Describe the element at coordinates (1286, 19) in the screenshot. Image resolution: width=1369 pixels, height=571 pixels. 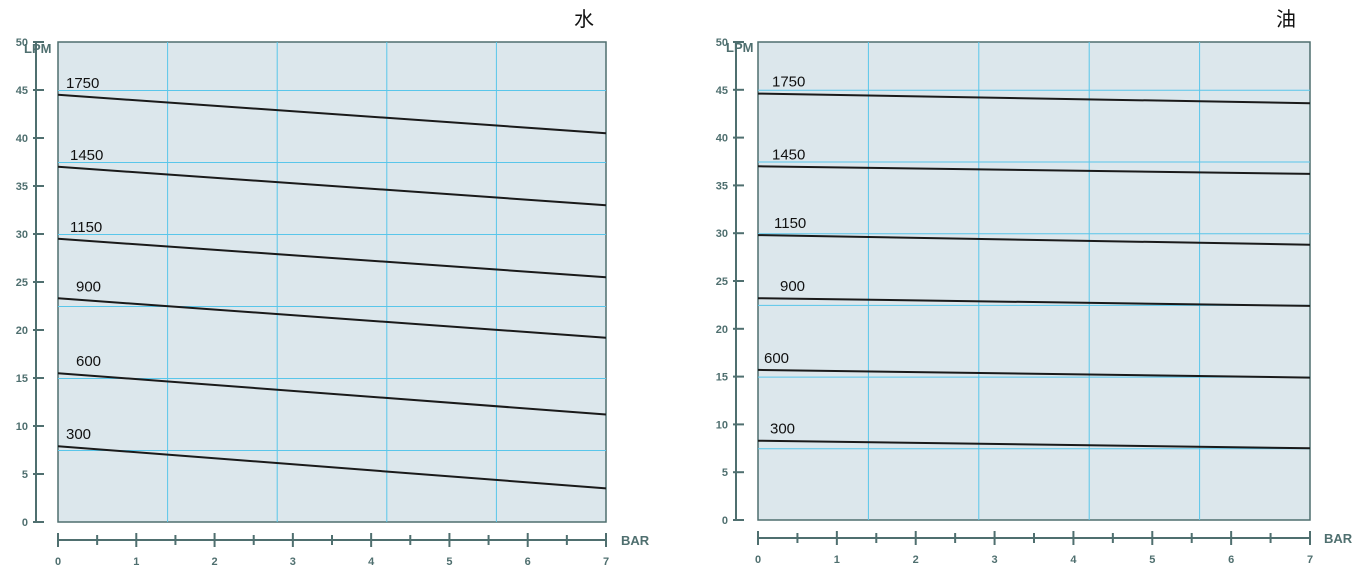
I see `chart-title: 油` at that location.